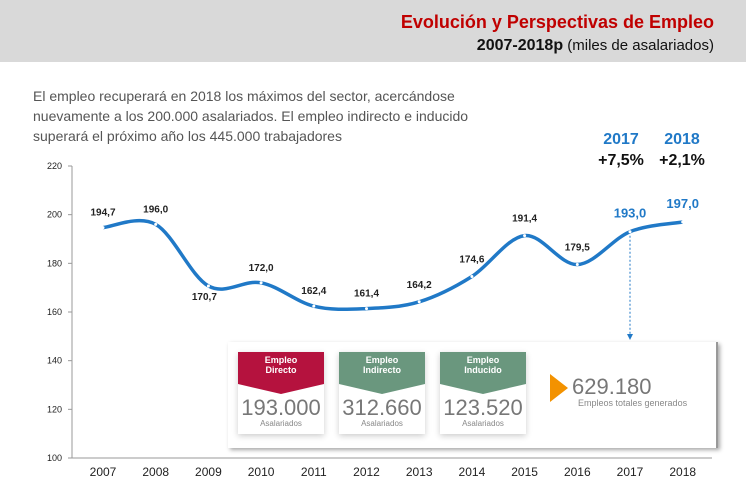 The width and height of the screenshot is (746, 488). Describe the element at coordinates (103, 472) in the screenshot. I see `x-tick-label: 2007` at that location.